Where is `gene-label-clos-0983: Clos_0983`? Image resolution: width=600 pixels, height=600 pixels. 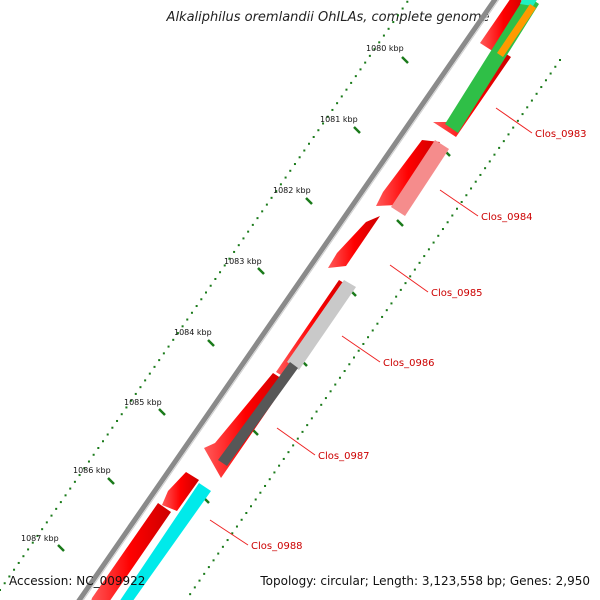
gene-label-clos-0983: Clos_0983 is located at coordinates (561, 134).